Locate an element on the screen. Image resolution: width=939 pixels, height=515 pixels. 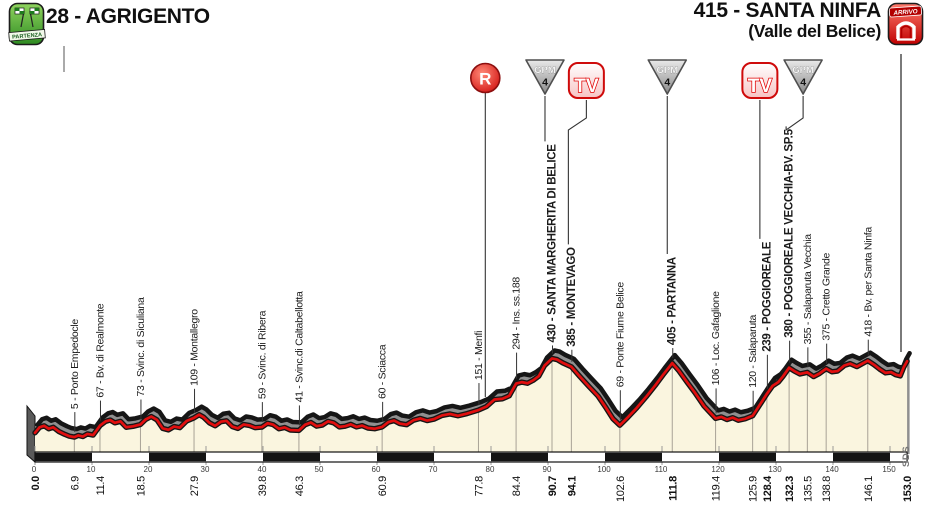
partenza-banner-label: PARTENZA is located at coordinates (27, 36).